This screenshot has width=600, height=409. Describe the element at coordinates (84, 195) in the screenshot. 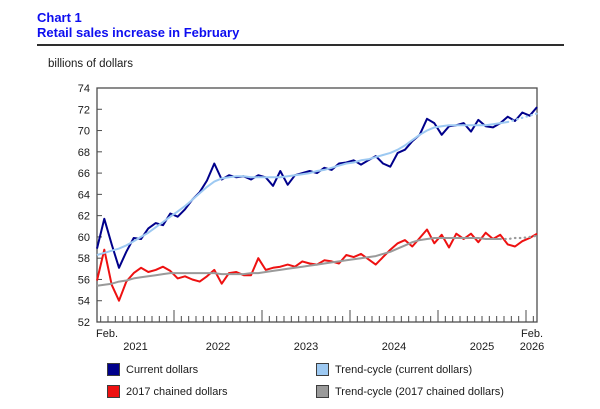

I see `svg-text: 64` at that location.